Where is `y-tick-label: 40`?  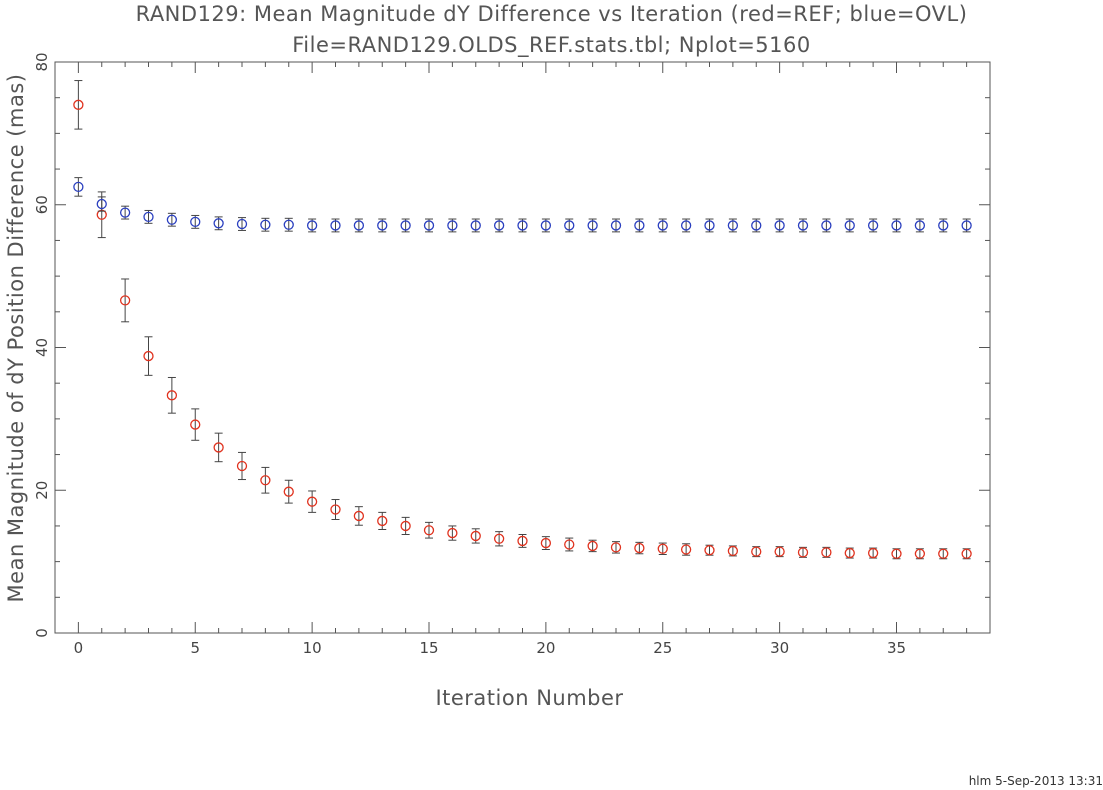
y-tick-label: 40 is located at coordinates (42, 347).